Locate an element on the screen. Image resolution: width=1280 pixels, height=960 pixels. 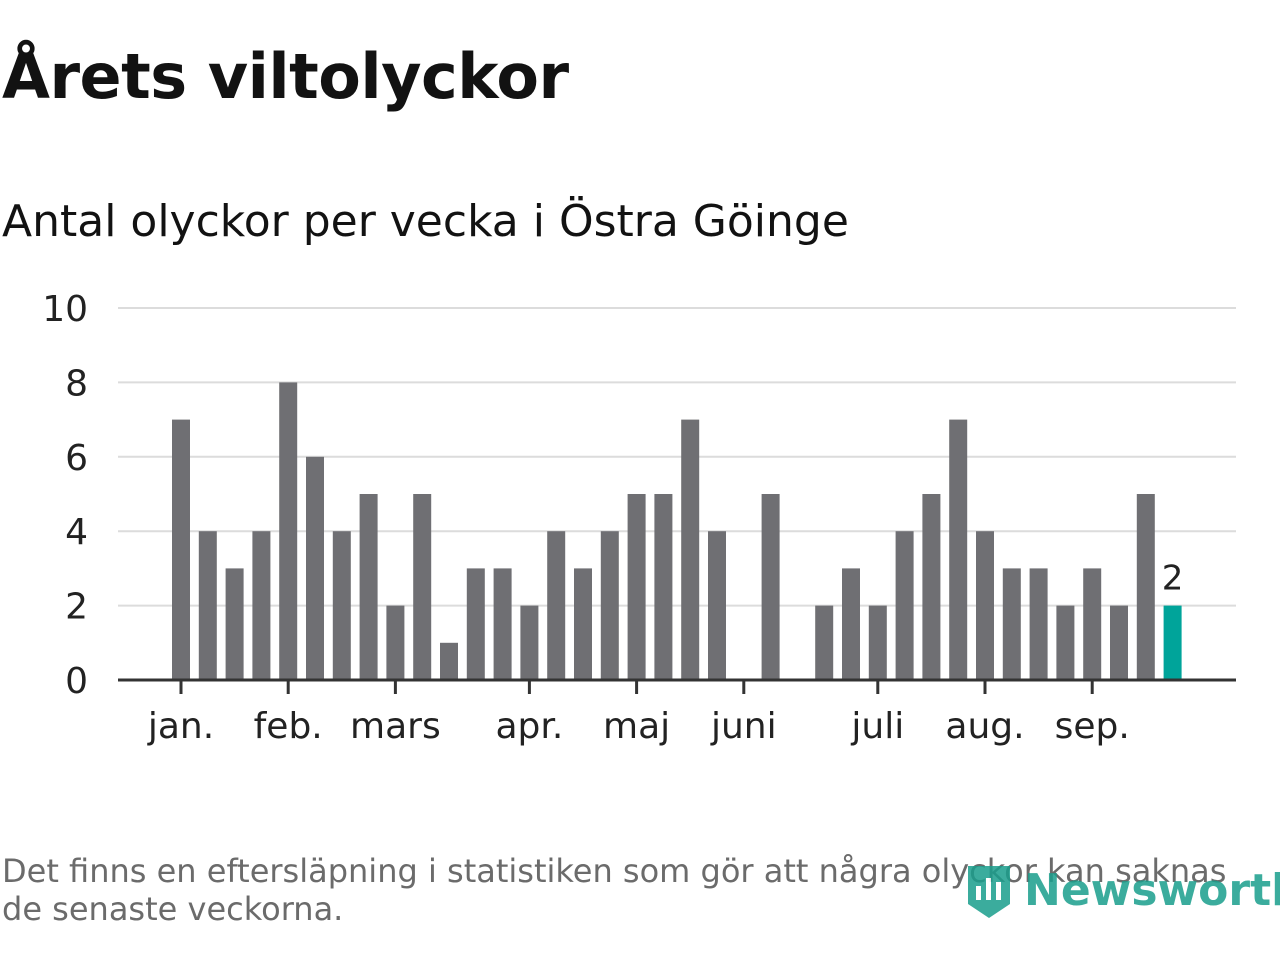
x-tick-label: apr. is located at coordinates (529, 726).